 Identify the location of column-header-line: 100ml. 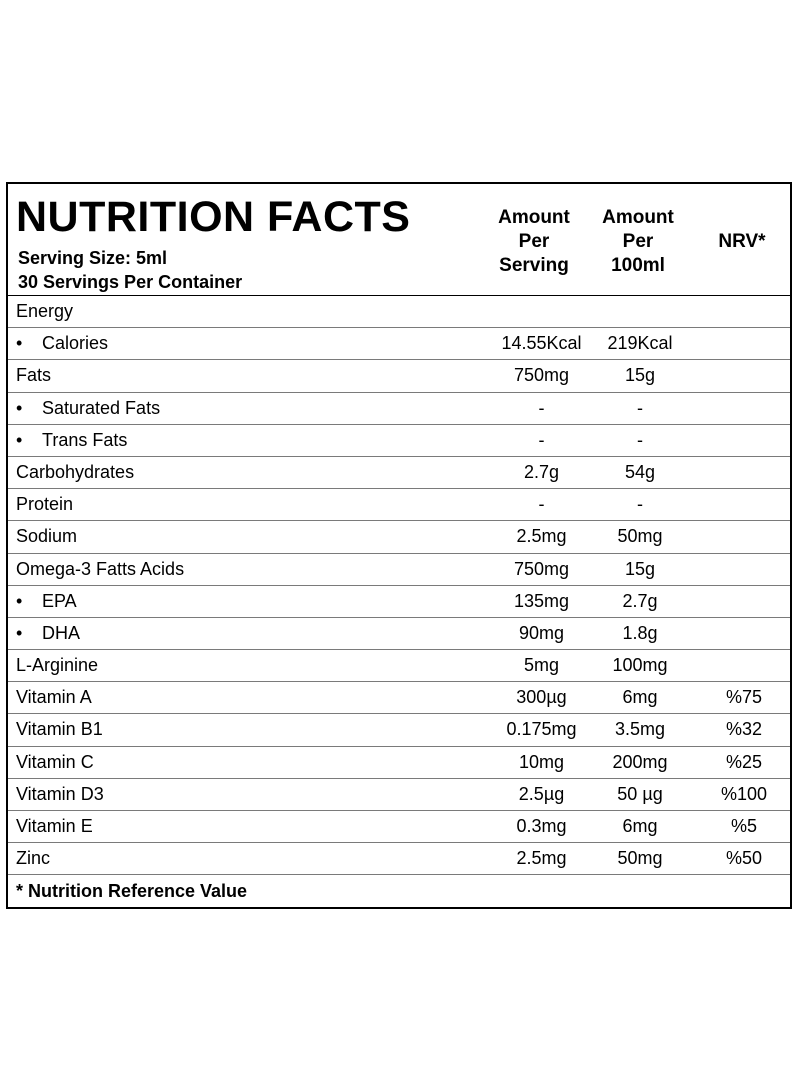
(638, 265).